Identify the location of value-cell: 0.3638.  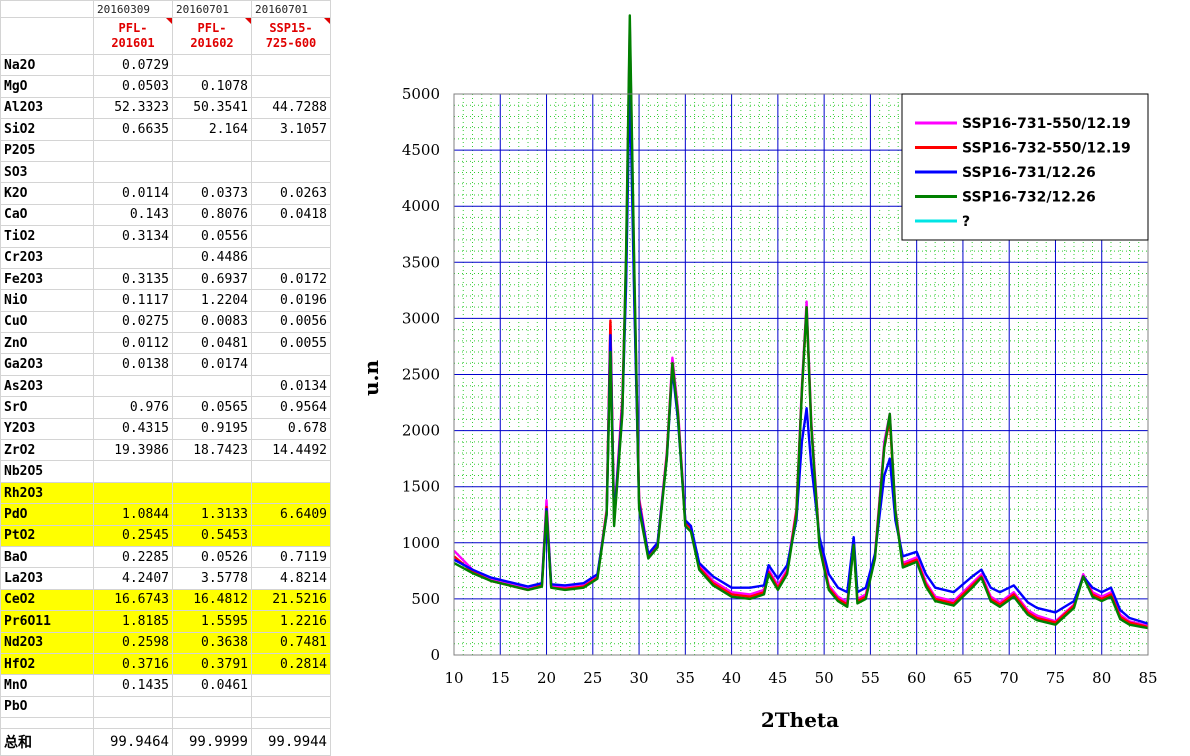
(212, 642).